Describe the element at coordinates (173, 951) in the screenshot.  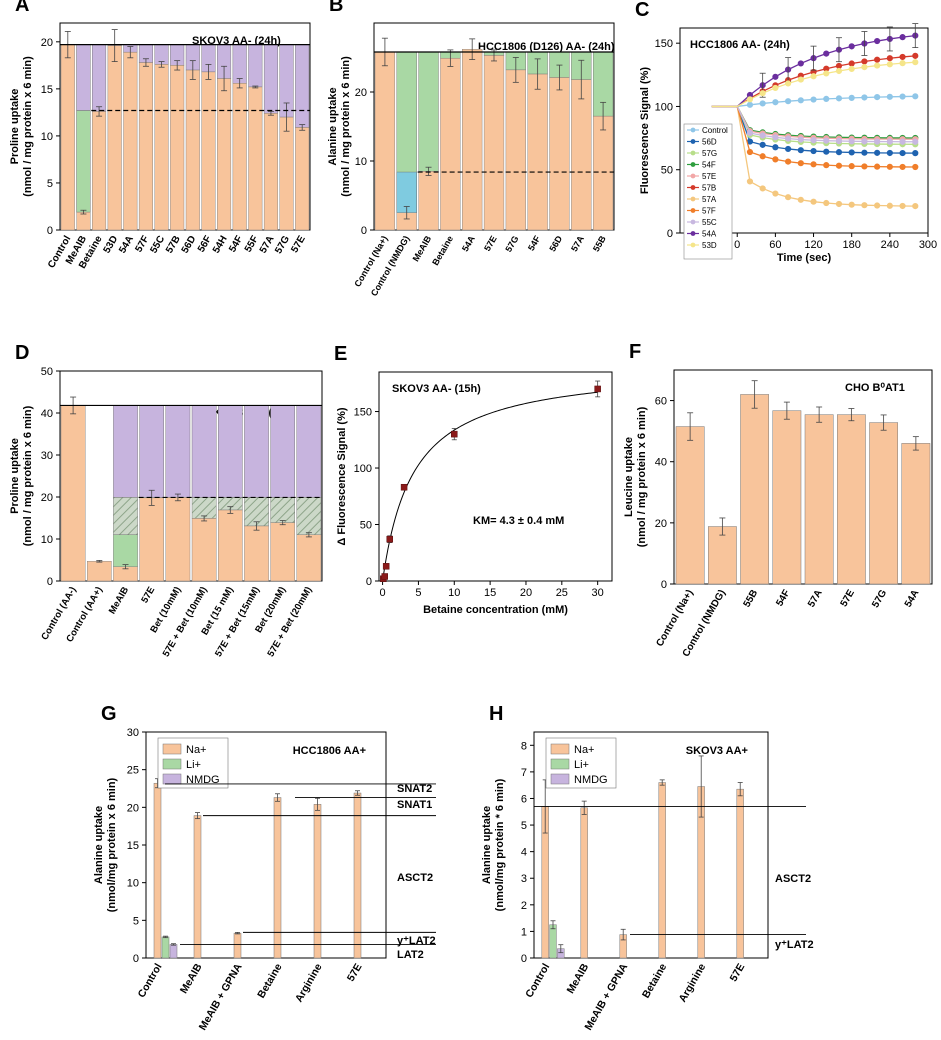
I see `bar-NMDG` at that location.